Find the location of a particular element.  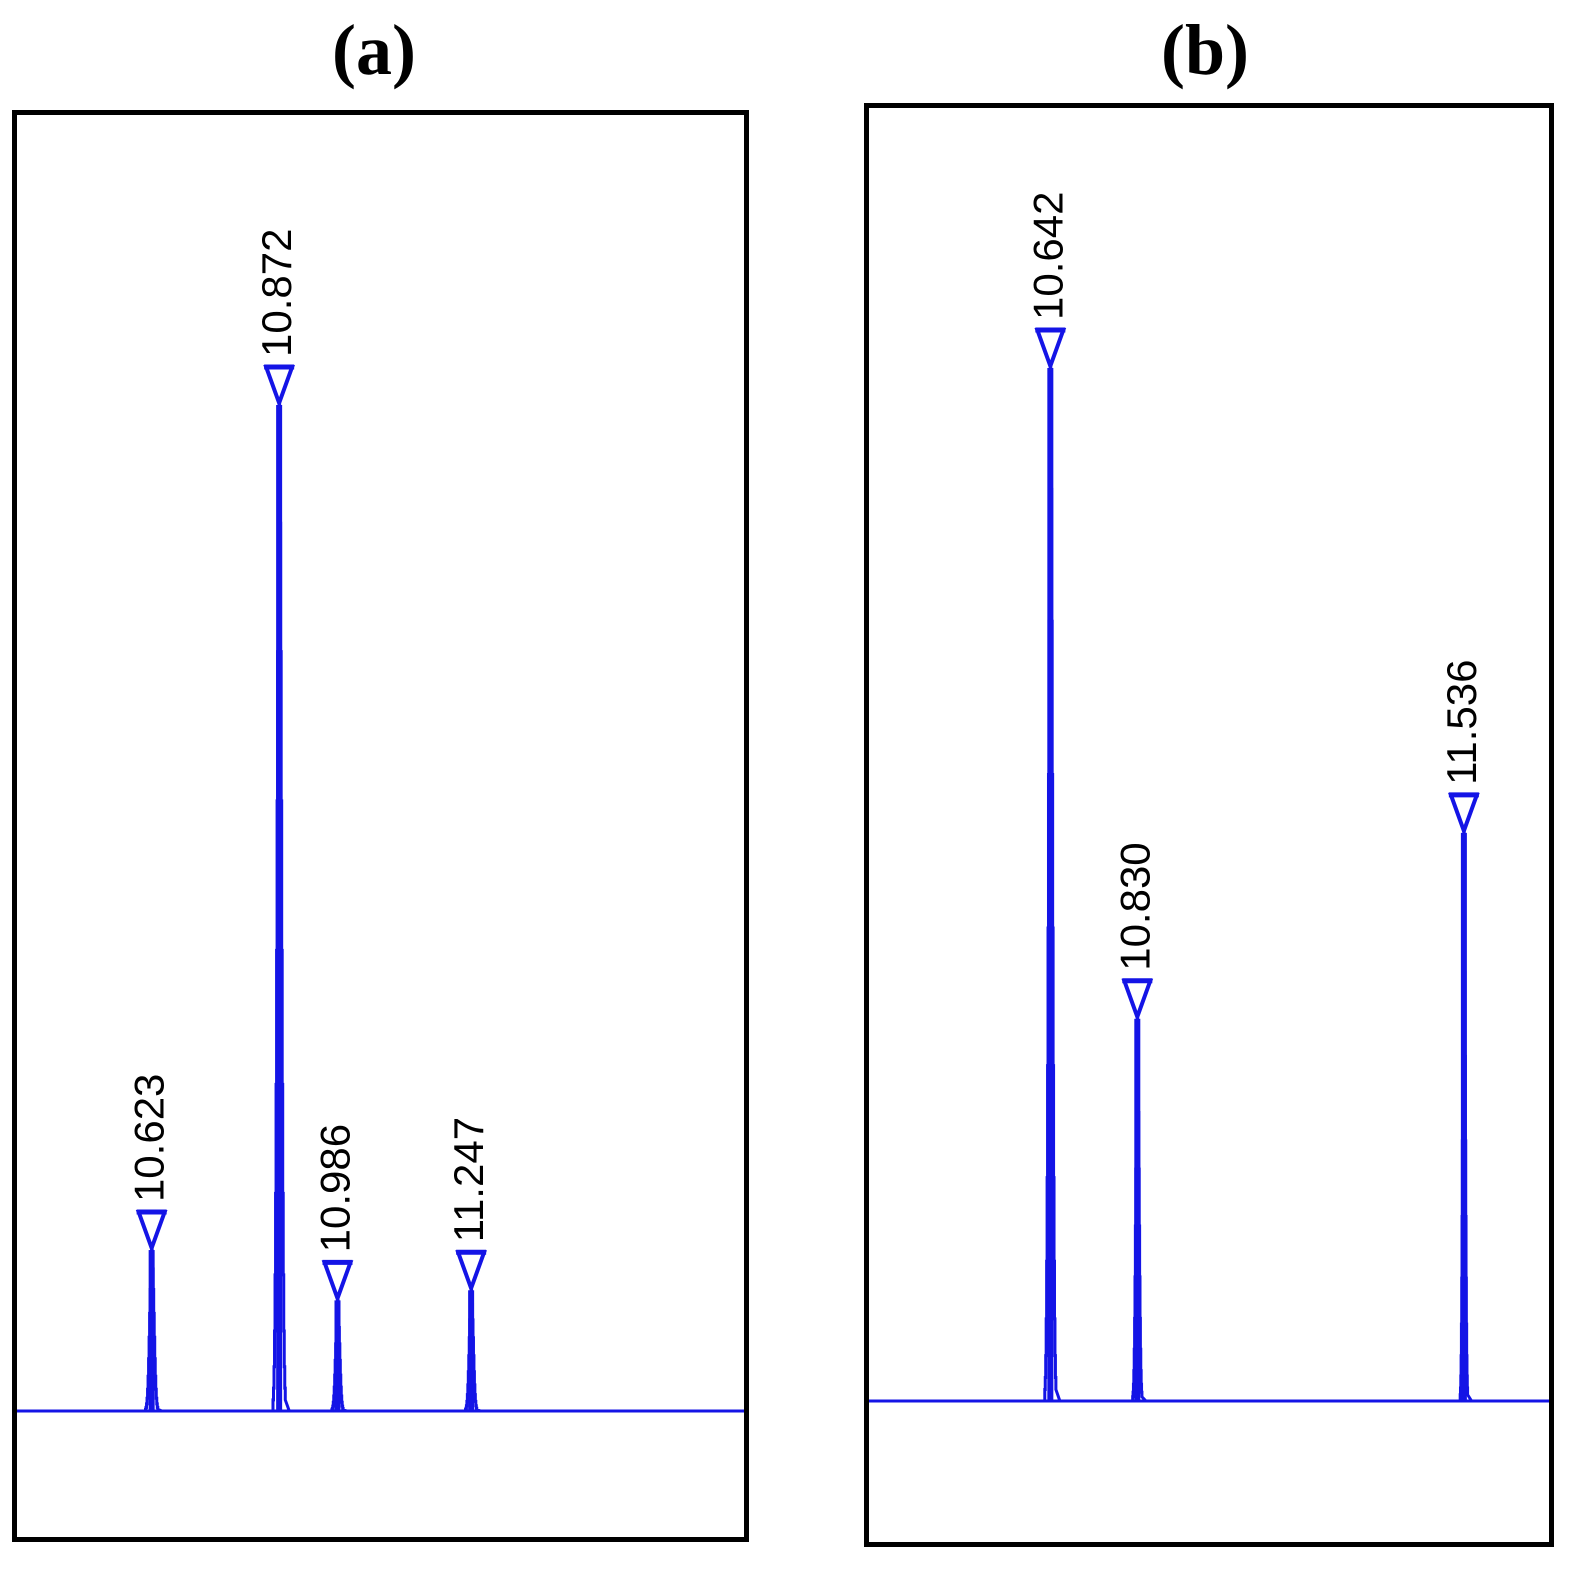

peak-label: 10.623 is located at coordinates (149, 1138).